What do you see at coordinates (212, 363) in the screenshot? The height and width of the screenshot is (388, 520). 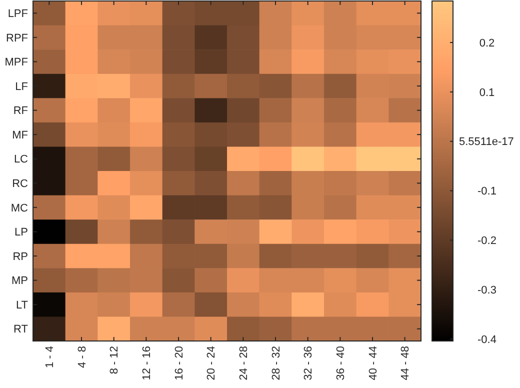 I see `x-tick-label: 20 - 24` at bounding box center [212, 363].